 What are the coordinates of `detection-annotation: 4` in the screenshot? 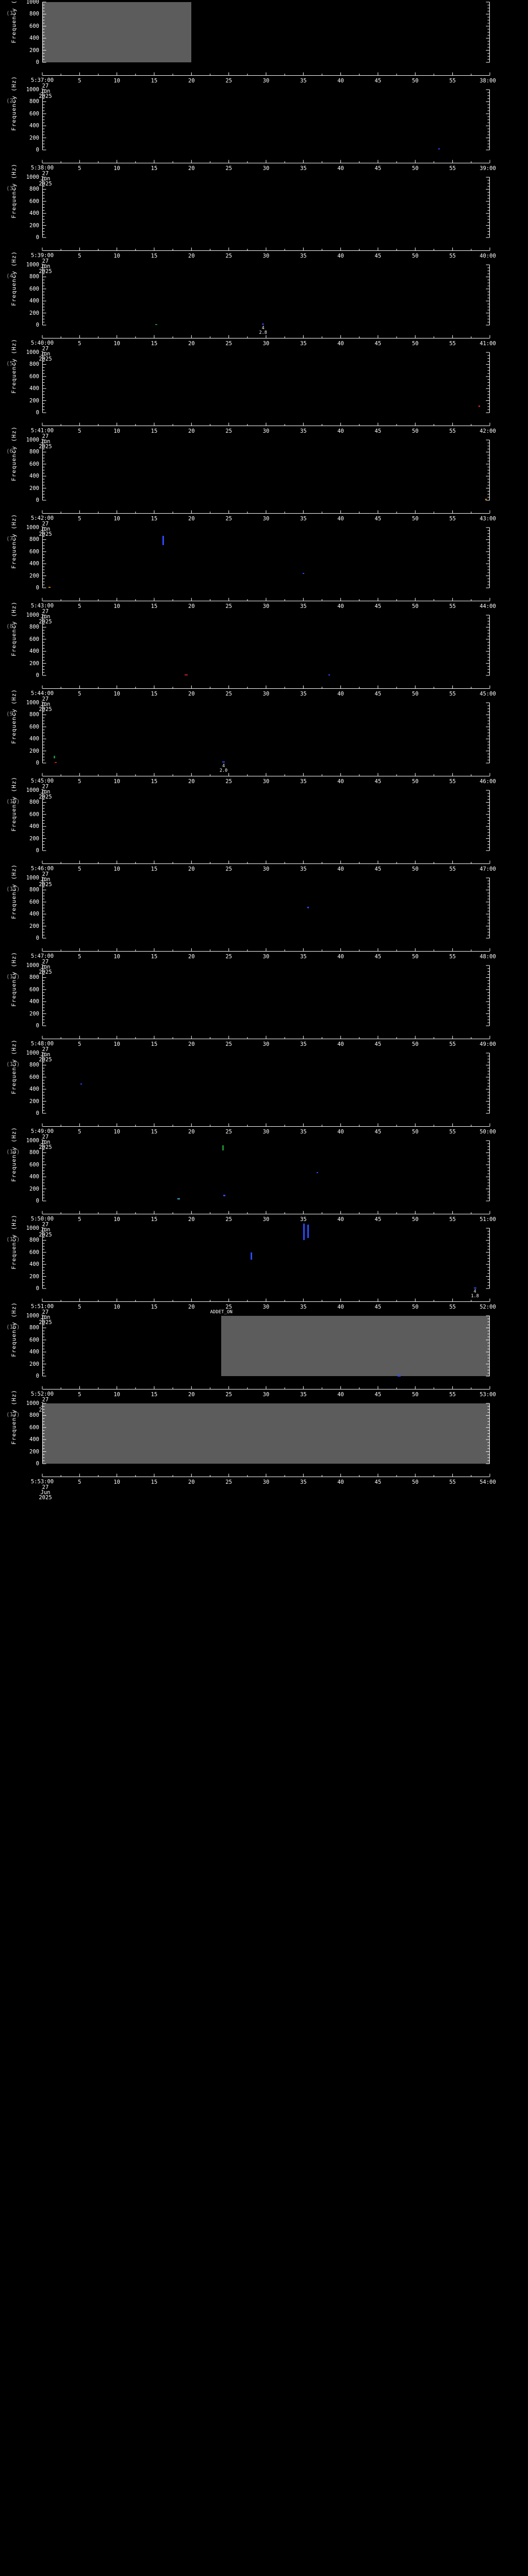 It's located at (263, 328).